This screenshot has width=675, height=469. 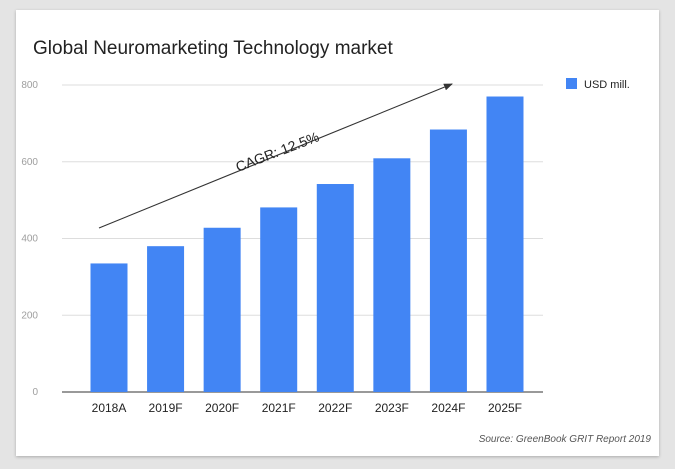 I want to click on y-tick-label: 400, so click(x=29, y=239).